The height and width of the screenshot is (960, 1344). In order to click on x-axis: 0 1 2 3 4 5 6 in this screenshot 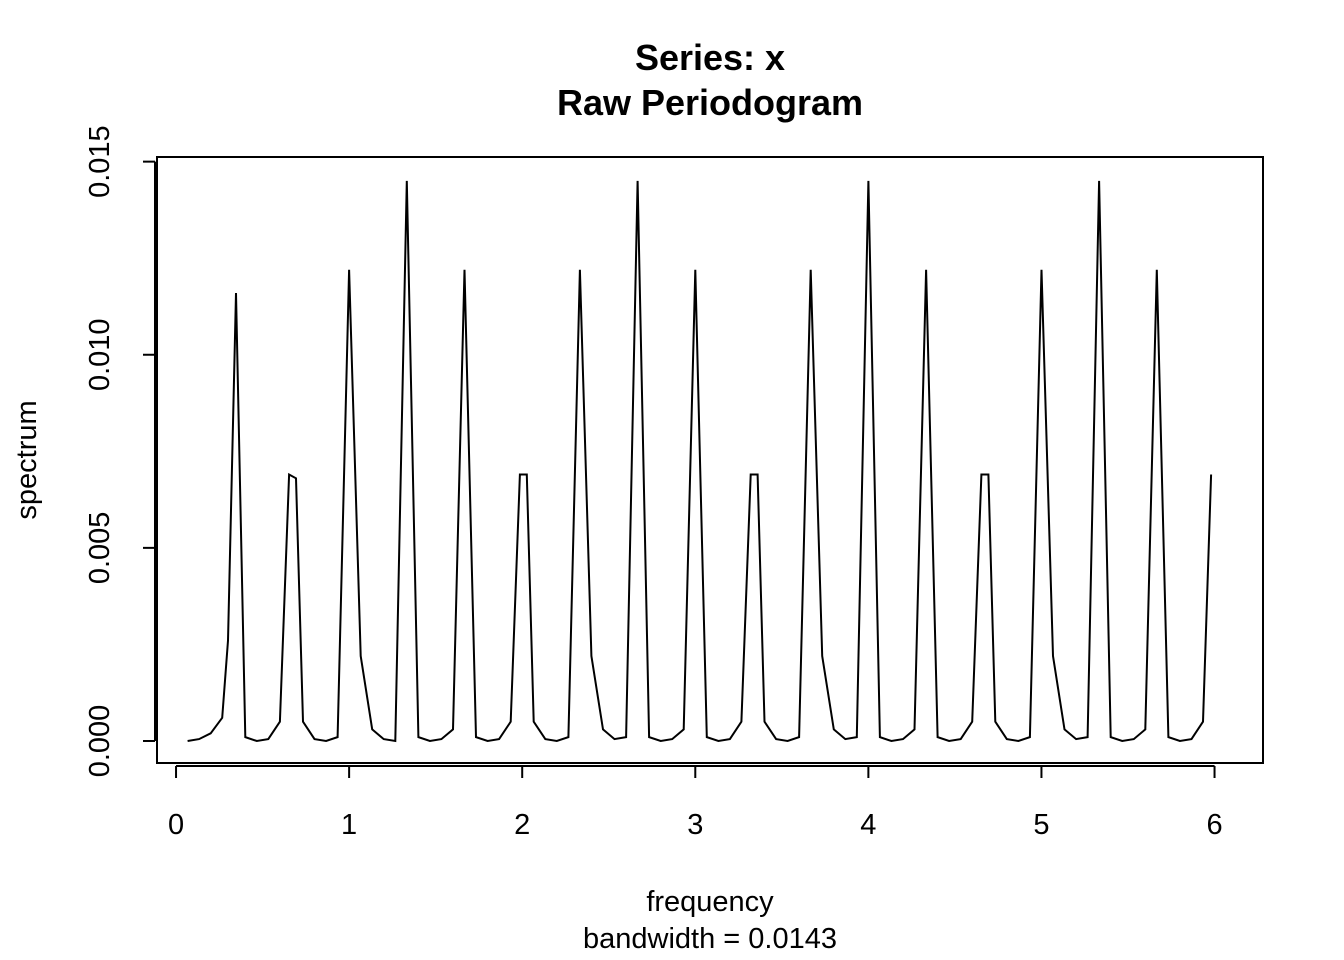, I will do `click(695, 803)`.